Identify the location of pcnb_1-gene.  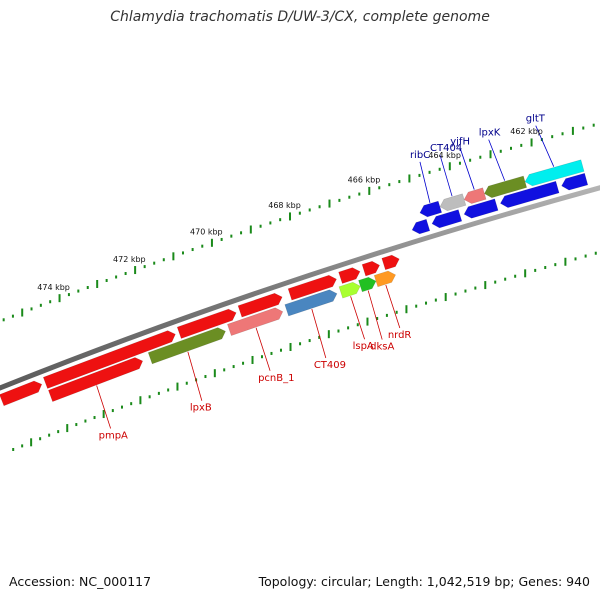
(255, 321).